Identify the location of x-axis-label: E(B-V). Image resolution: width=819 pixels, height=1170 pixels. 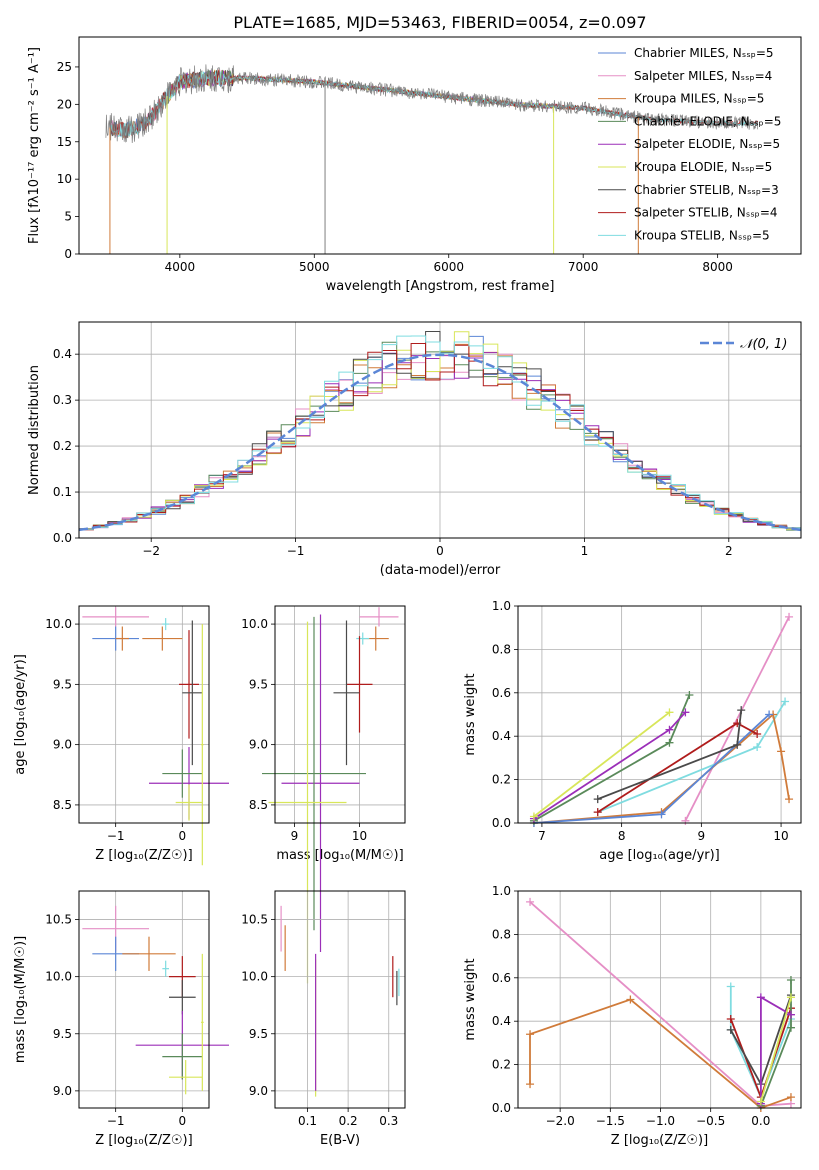
(340, 1140).